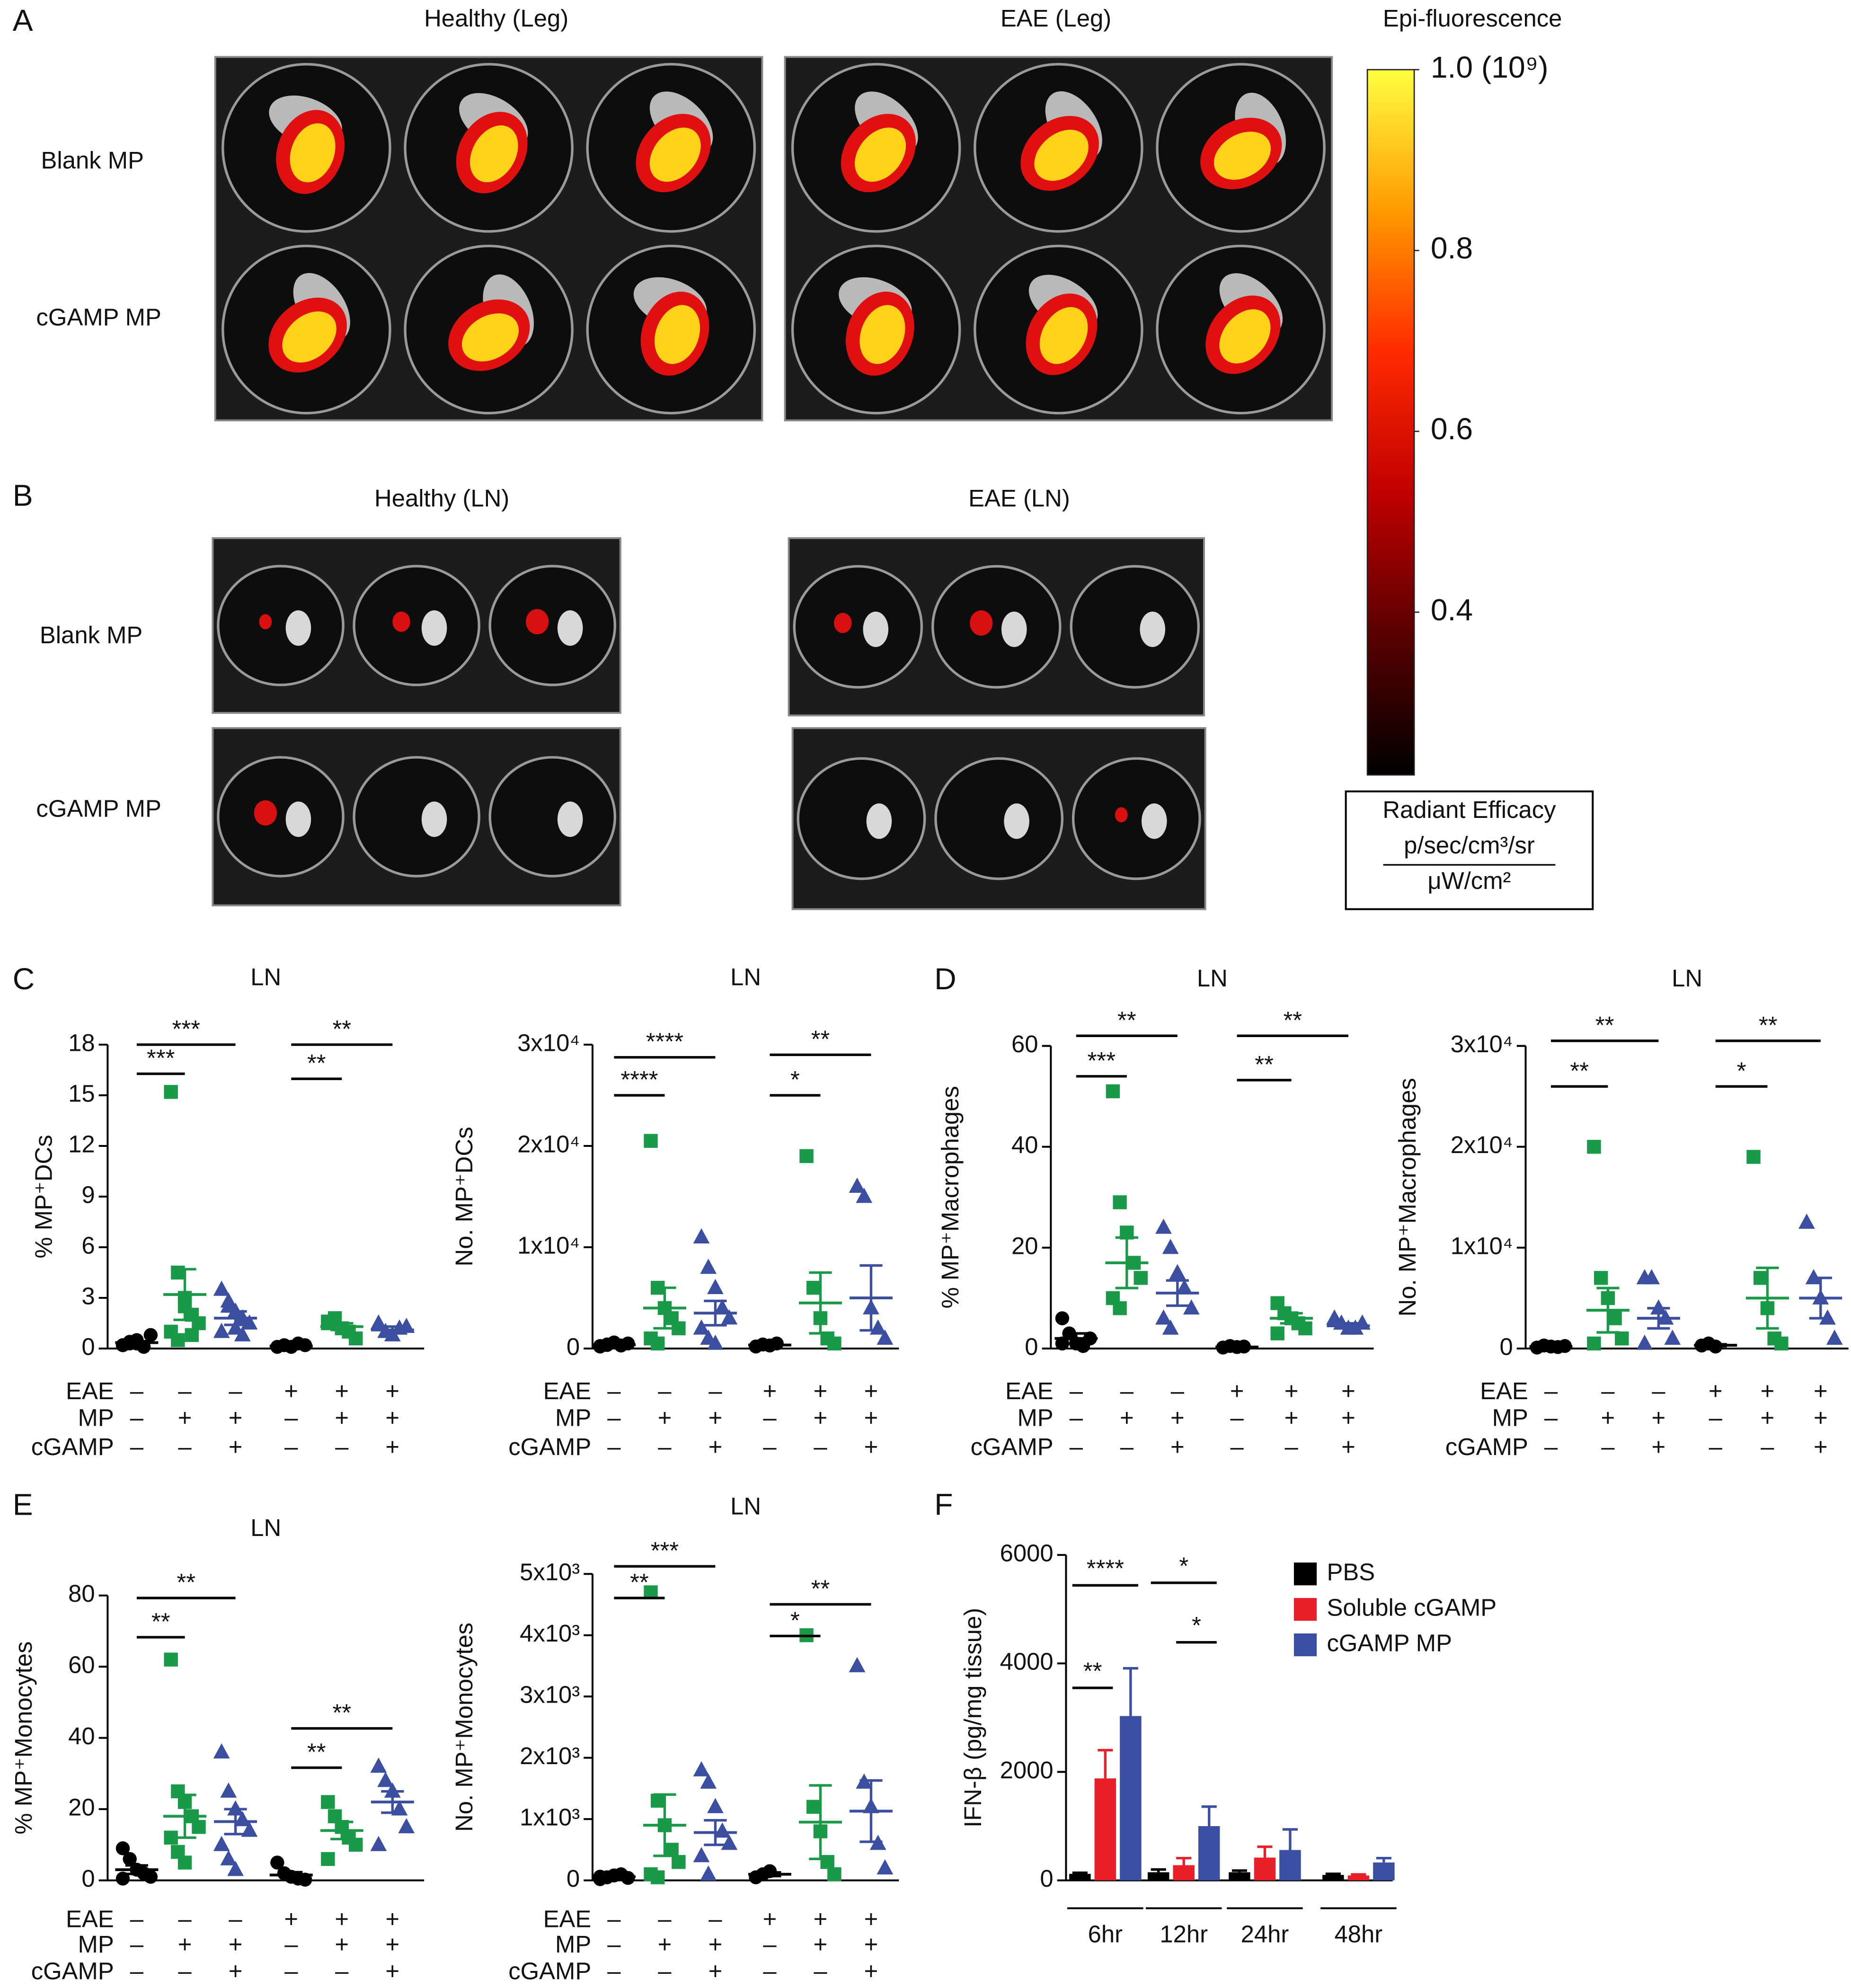 The width and height of the screenshot is (1851, 1988). What do you see at coordinates (1105, 1934) in the screenshot?
I see `x-tick-label: 6hr` at bounding box center [1105, 1934].